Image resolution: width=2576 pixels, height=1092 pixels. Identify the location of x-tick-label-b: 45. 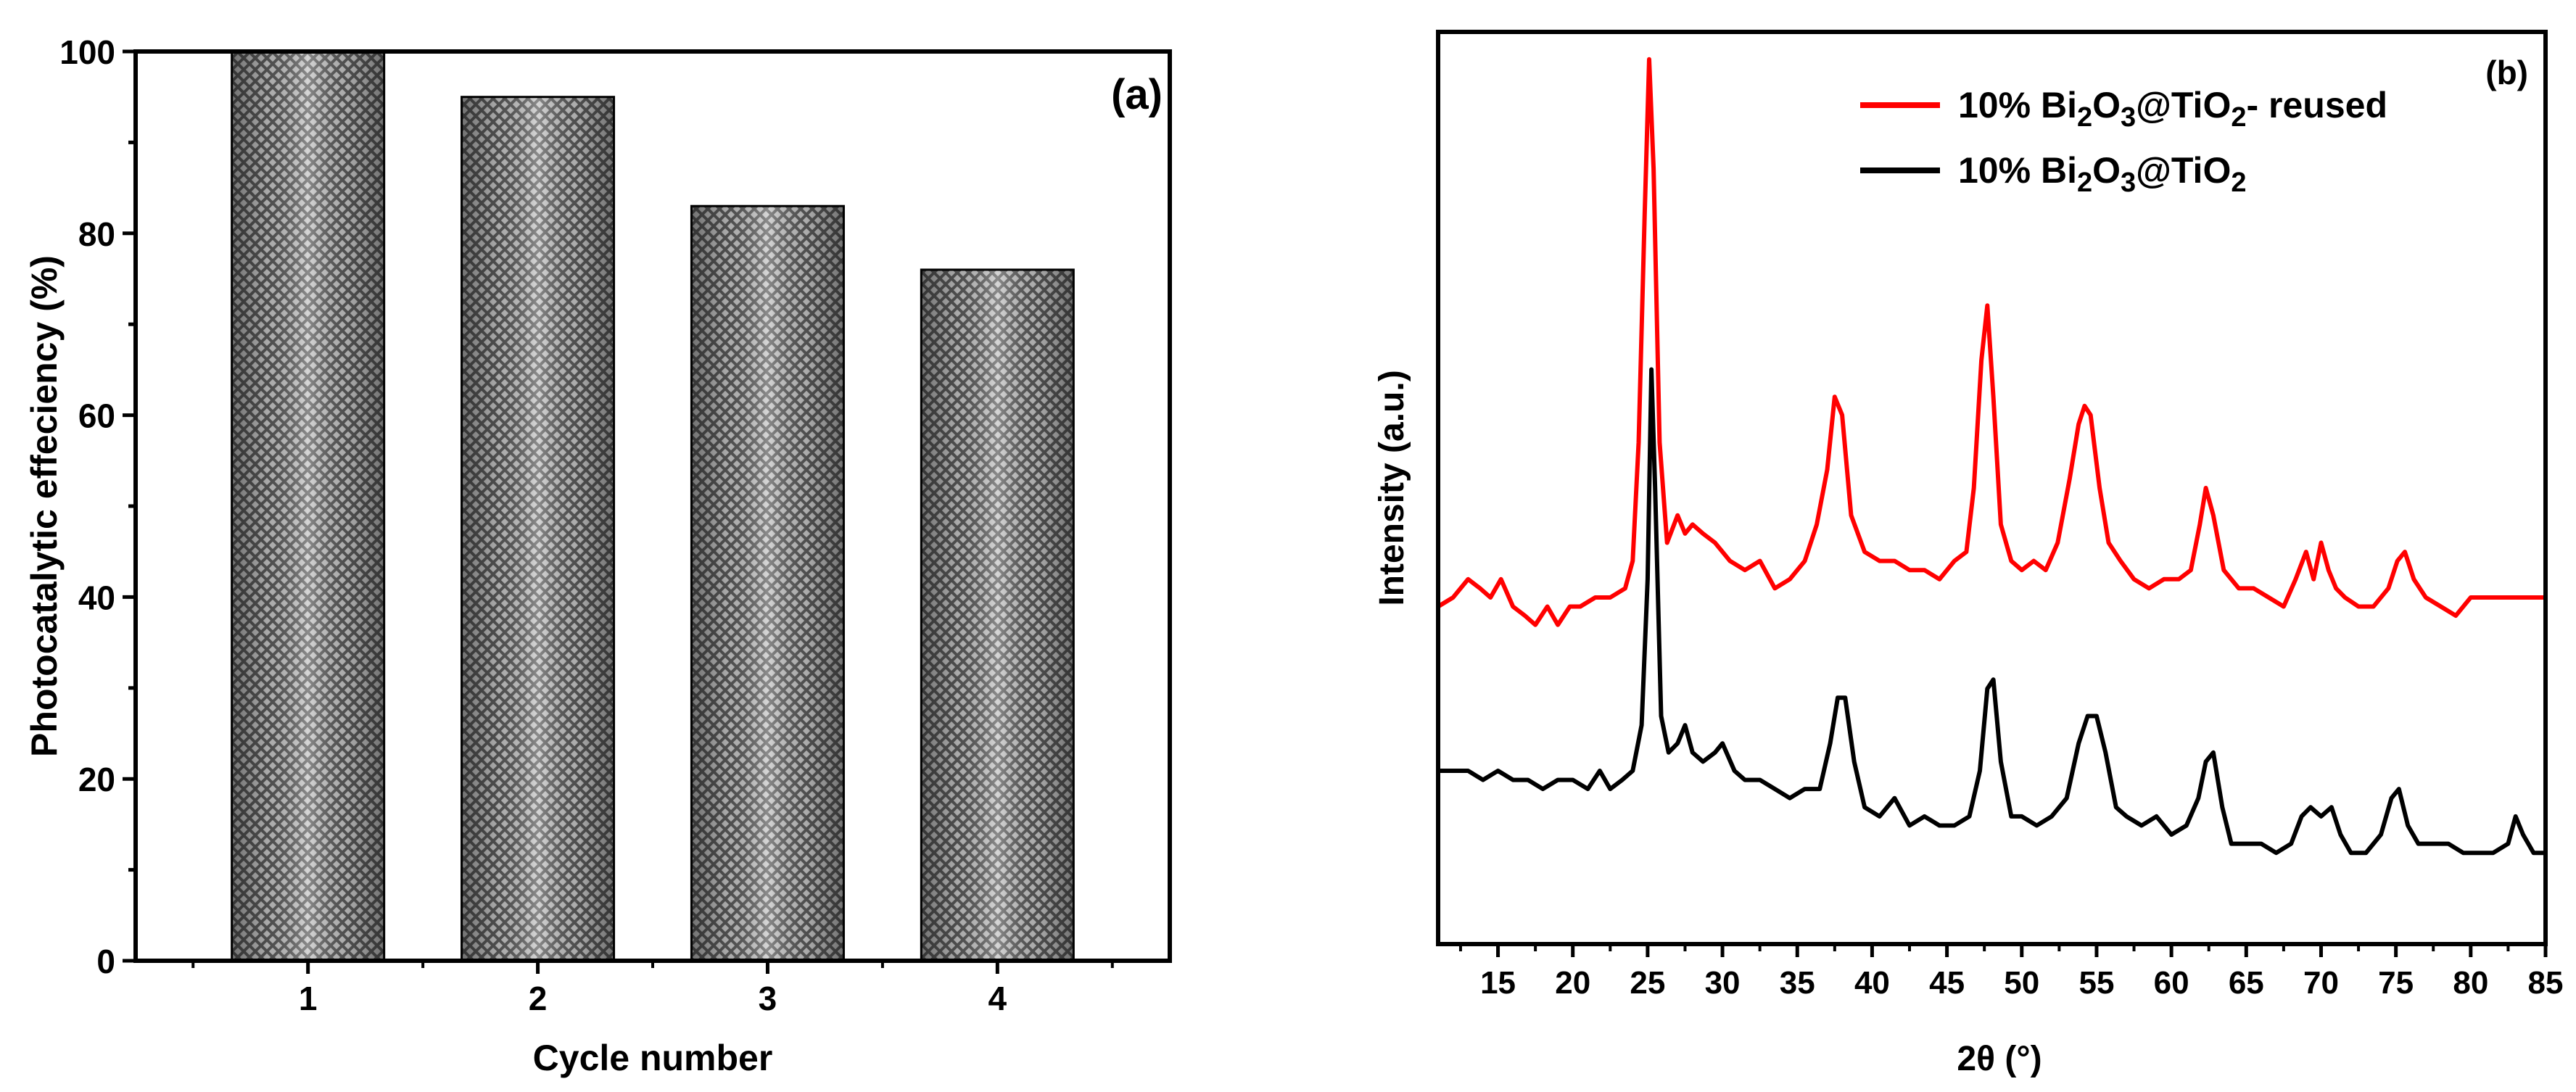
(1947, 983).